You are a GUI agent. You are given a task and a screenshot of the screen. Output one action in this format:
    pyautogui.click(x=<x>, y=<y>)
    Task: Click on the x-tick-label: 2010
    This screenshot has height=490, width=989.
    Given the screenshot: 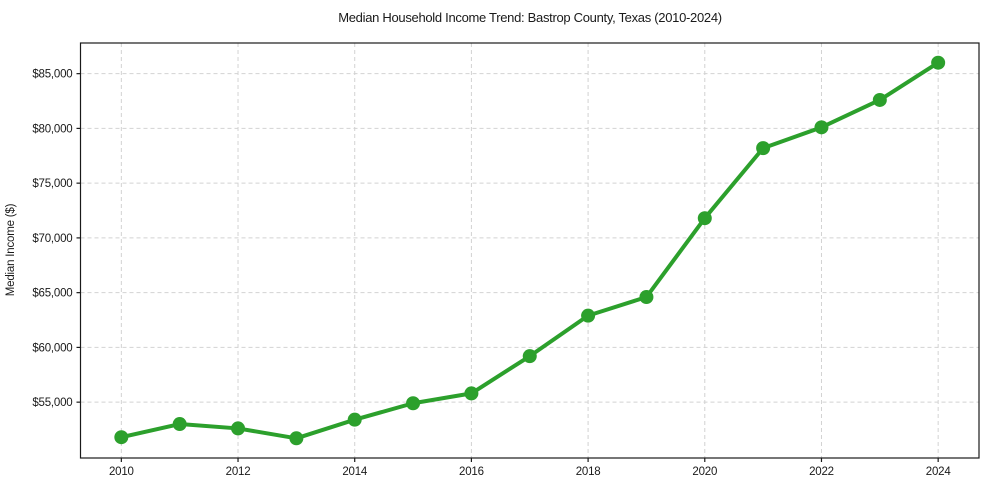 What is the action you would take?
    pyautogui.click(x=121, y=472)
    